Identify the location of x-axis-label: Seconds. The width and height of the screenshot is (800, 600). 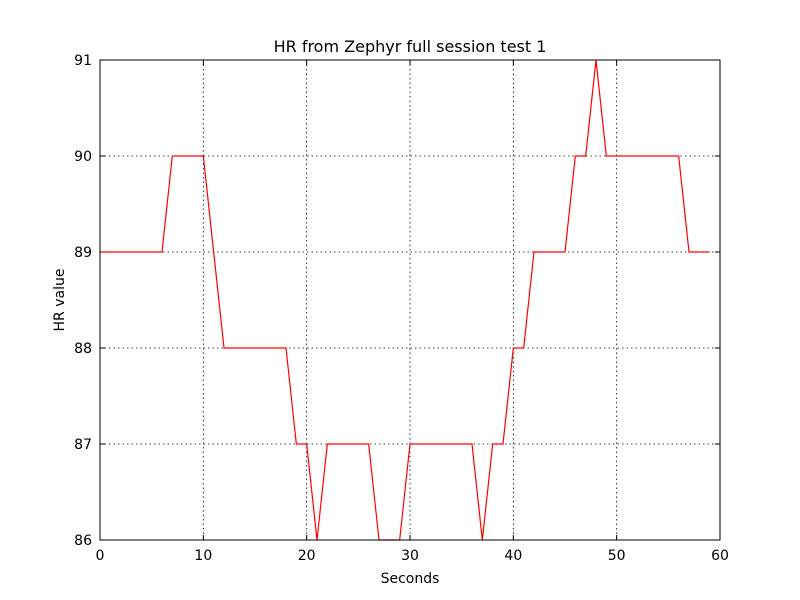
(410, 579).